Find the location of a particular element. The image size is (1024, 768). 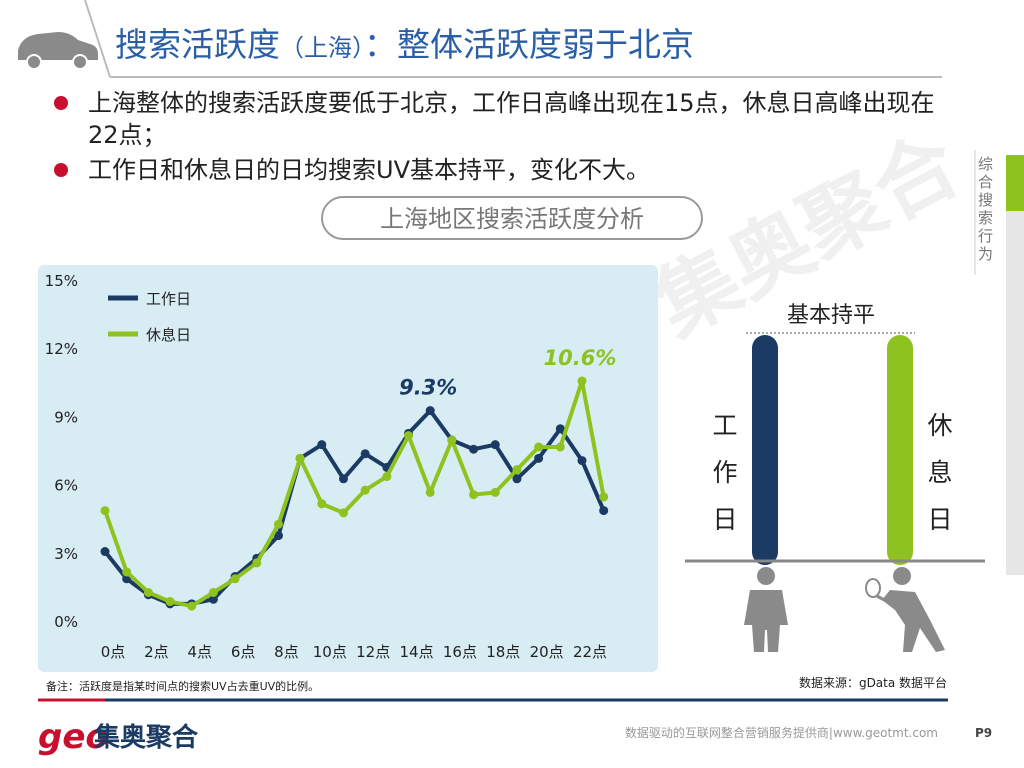

x-tick-label: 18点 is located at coordinates (503, 652).